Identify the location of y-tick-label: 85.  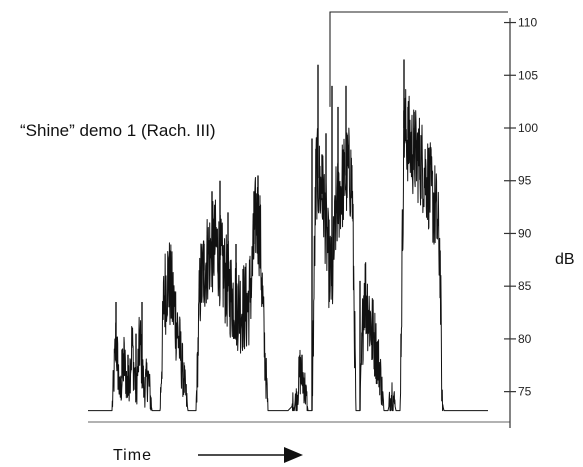
(525, 286).